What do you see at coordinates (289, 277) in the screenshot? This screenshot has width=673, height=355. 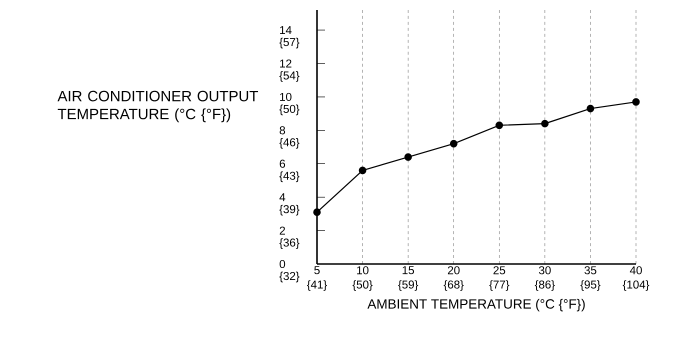 I see `y2-tick-label: {32}` at bounding box center [289, 277].